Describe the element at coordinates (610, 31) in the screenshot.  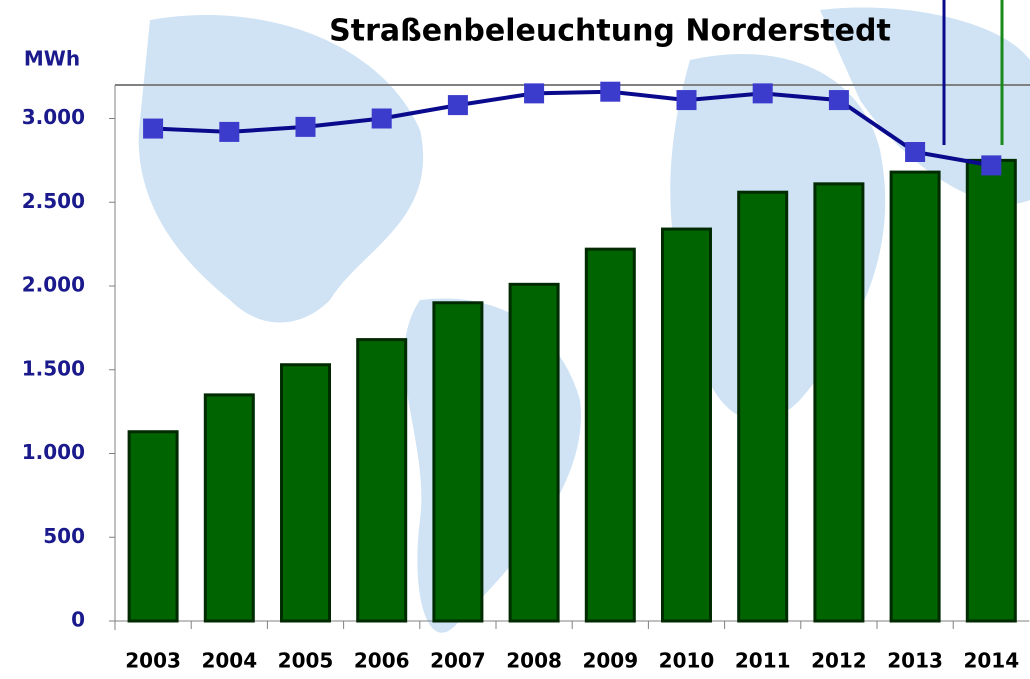
I see `chart-title: Straßenbeleuchtung Norderstedt` at that location.